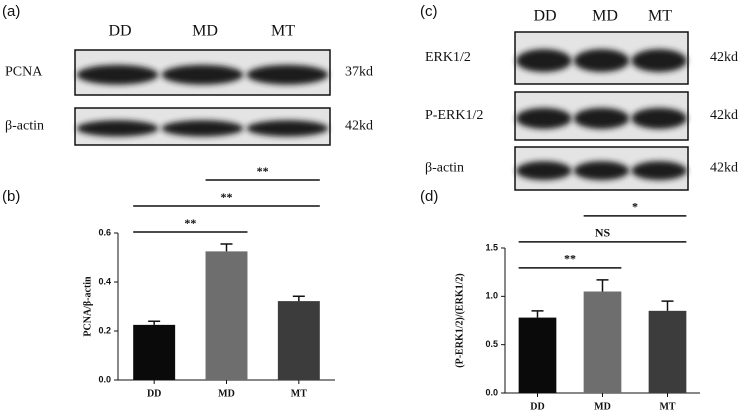 This screenshot has width=748, height=411. Describe the element at coordinates (603, 233) in the screenshot. I see `significance-label: NS` at that location.